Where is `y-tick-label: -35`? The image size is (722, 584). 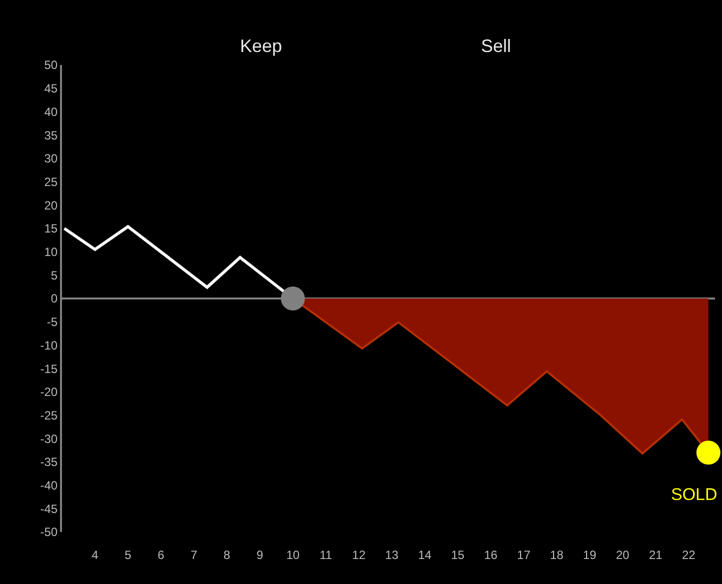 y-tick-label: -35 is located at coordinates (49, 462).